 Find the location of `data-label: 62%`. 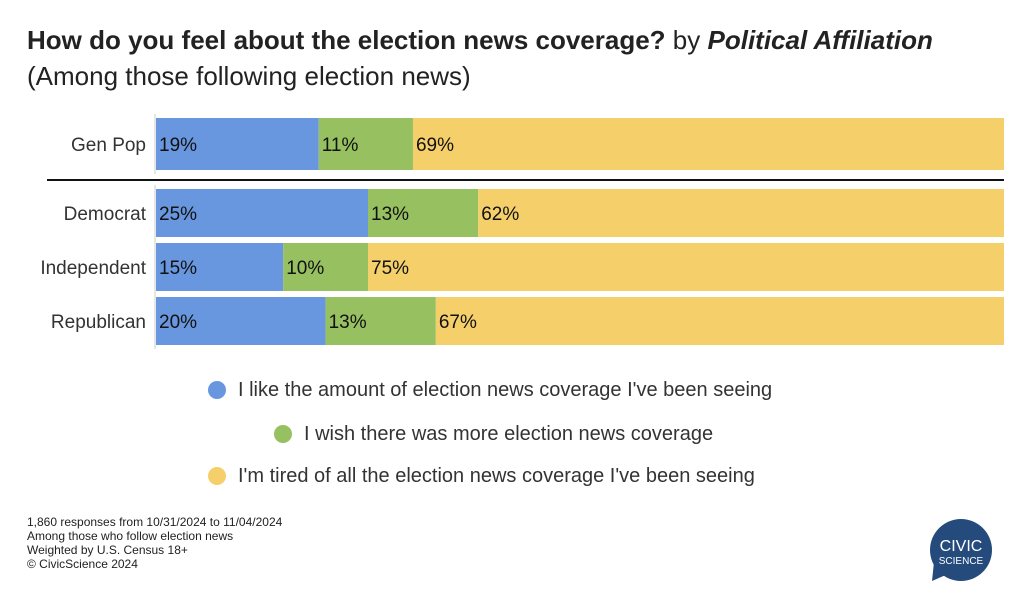

data-label: 62% is located at coordinates (500, 214).